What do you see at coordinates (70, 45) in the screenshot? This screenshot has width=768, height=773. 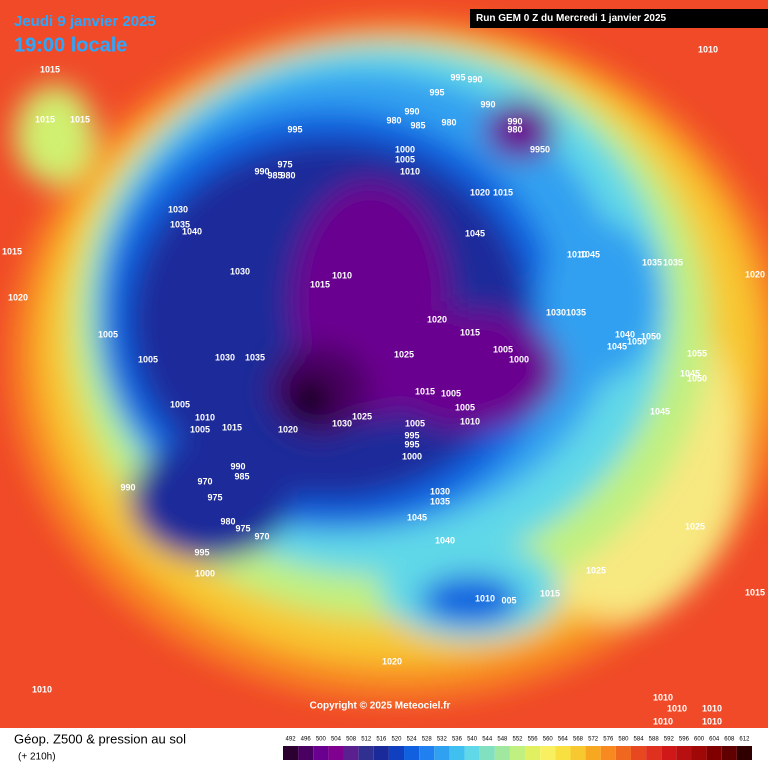 I see `time-label: 19:00 locale` at bounding box center [70, 45].